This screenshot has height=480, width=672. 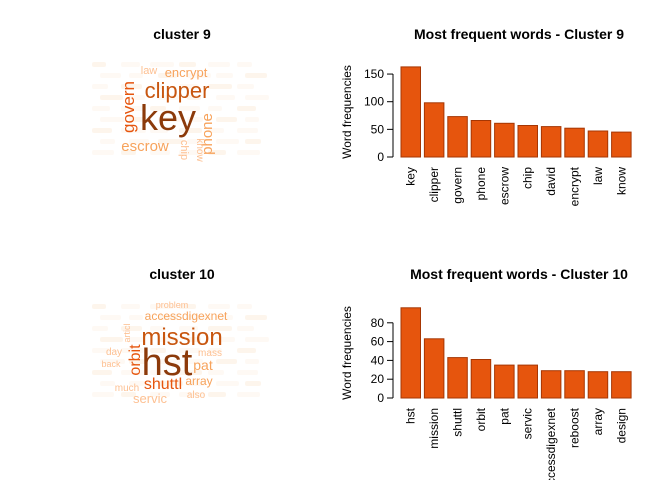 What do you see at coordinates (551, 384) in the screenshot?
I see `bar-accessdigexnet` at bounding box center [551, 384].